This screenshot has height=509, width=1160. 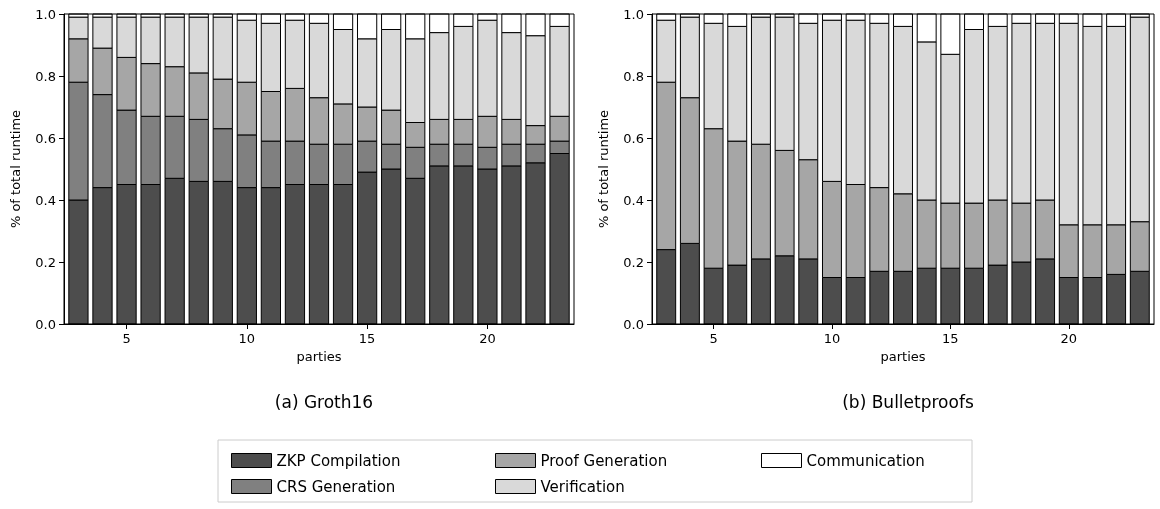 What do you see at coordinates (582, 486) in the screenshot?
I see `legend-label: Verification` at bounding box center [582, 486].